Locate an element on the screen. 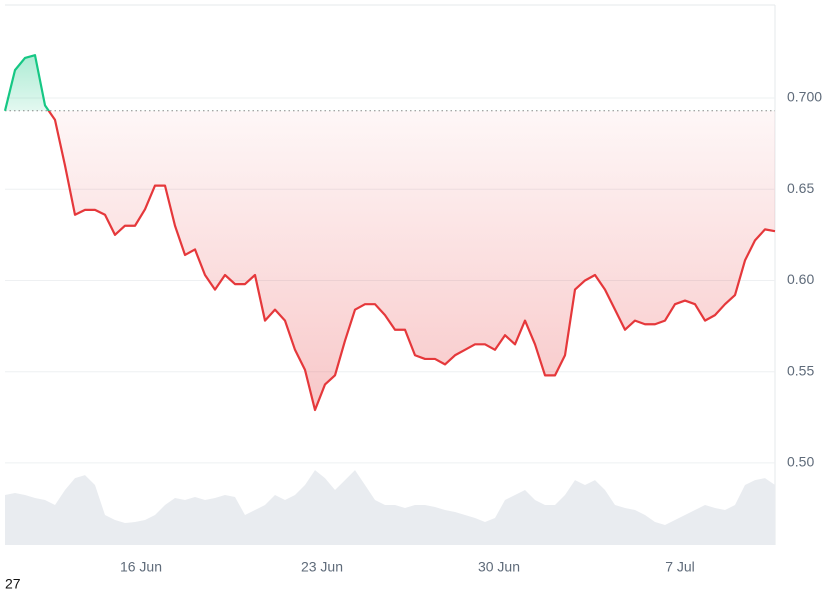 The height and width of the screenshot is (592, 832). x-tick-label: 16 Jun is located at coordinates (141, 567).